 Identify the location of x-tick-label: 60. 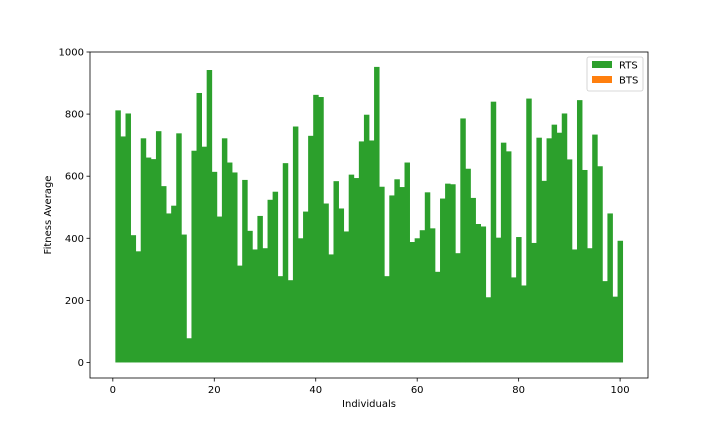
(417, 390).